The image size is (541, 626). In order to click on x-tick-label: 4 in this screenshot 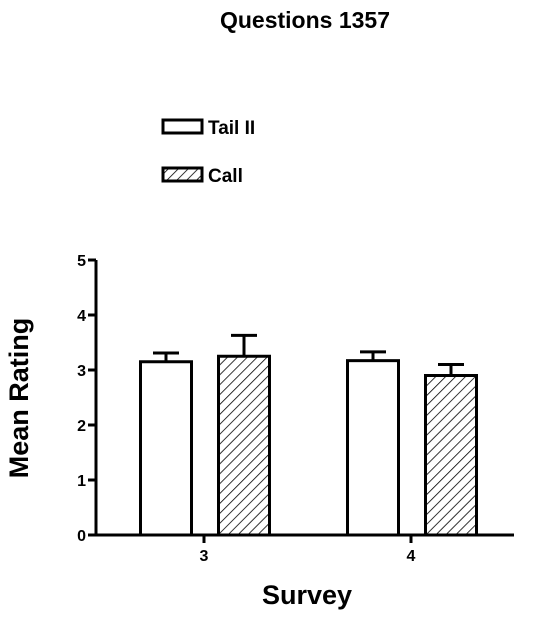, I will do `click(411, 556)`.